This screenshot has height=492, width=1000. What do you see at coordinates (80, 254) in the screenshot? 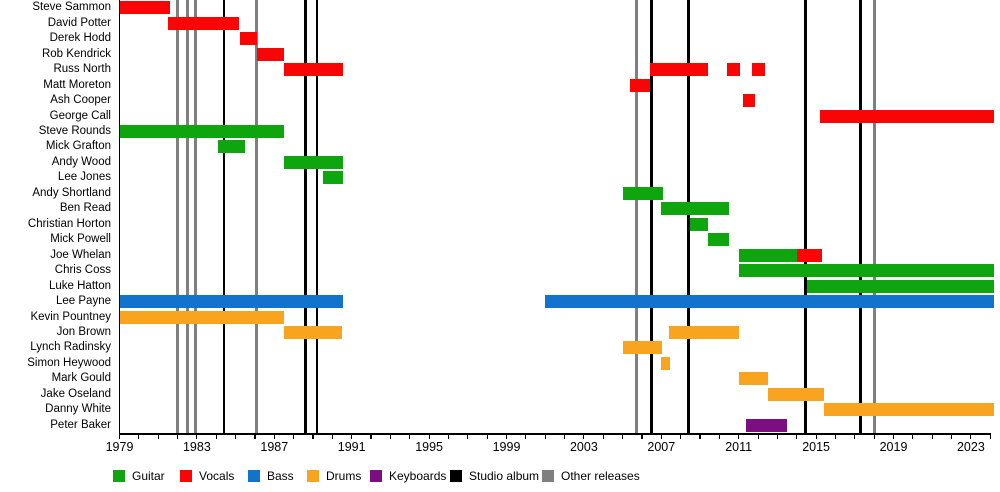
I see `member-label: Joe Whelan` at bounding box center [80, 254].